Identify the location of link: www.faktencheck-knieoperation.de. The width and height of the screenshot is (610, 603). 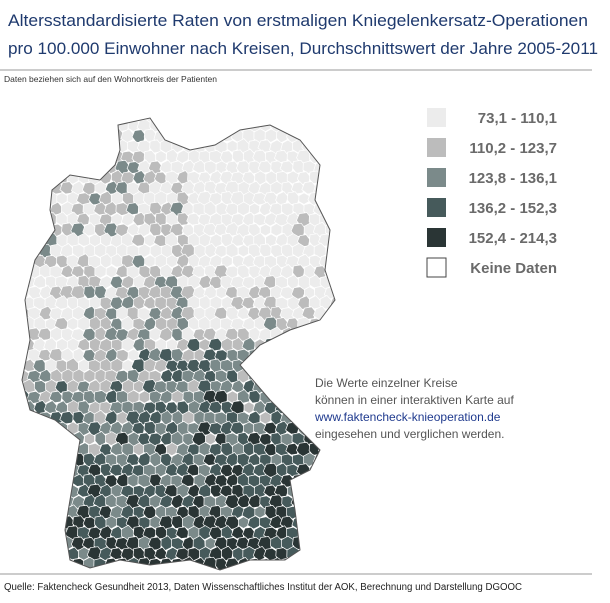
(407, 417).